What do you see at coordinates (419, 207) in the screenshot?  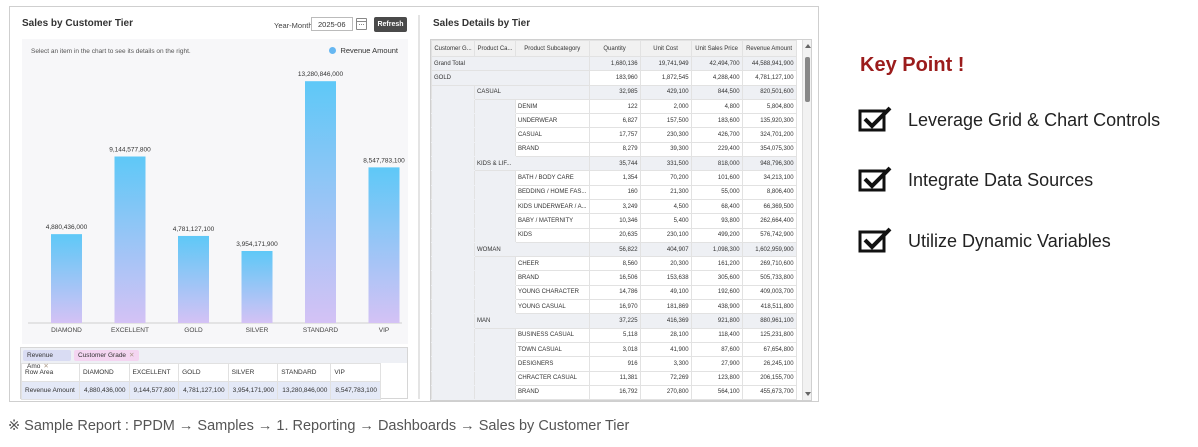 I see `panel-divider` at bounding box center [419, 207].